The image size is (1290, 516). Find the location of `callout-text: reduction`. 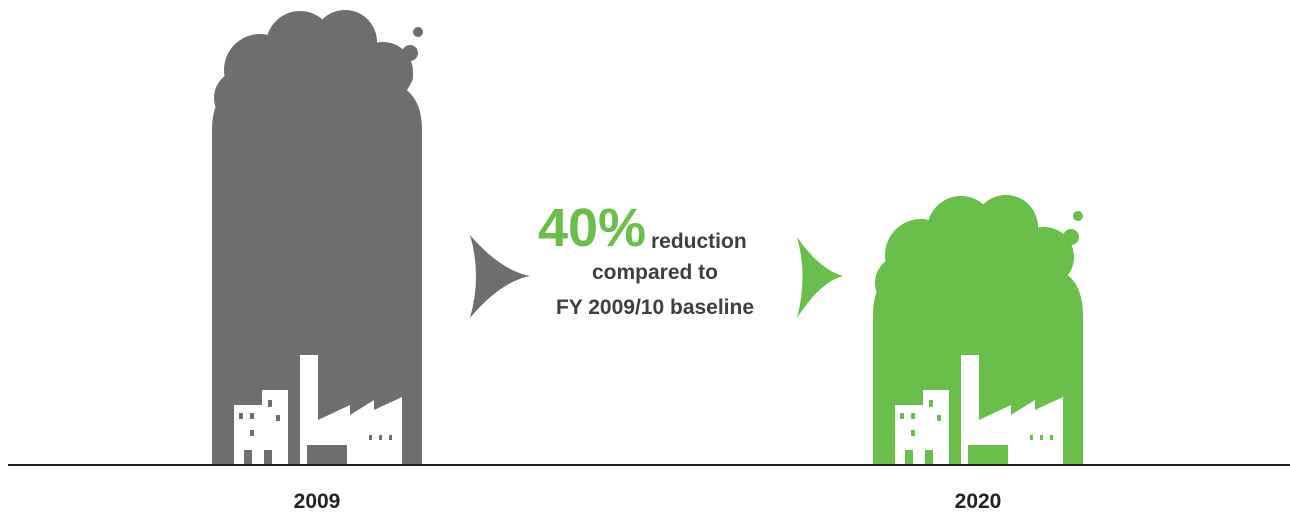

callout-text: reduction is located at coordinates (699, 241).